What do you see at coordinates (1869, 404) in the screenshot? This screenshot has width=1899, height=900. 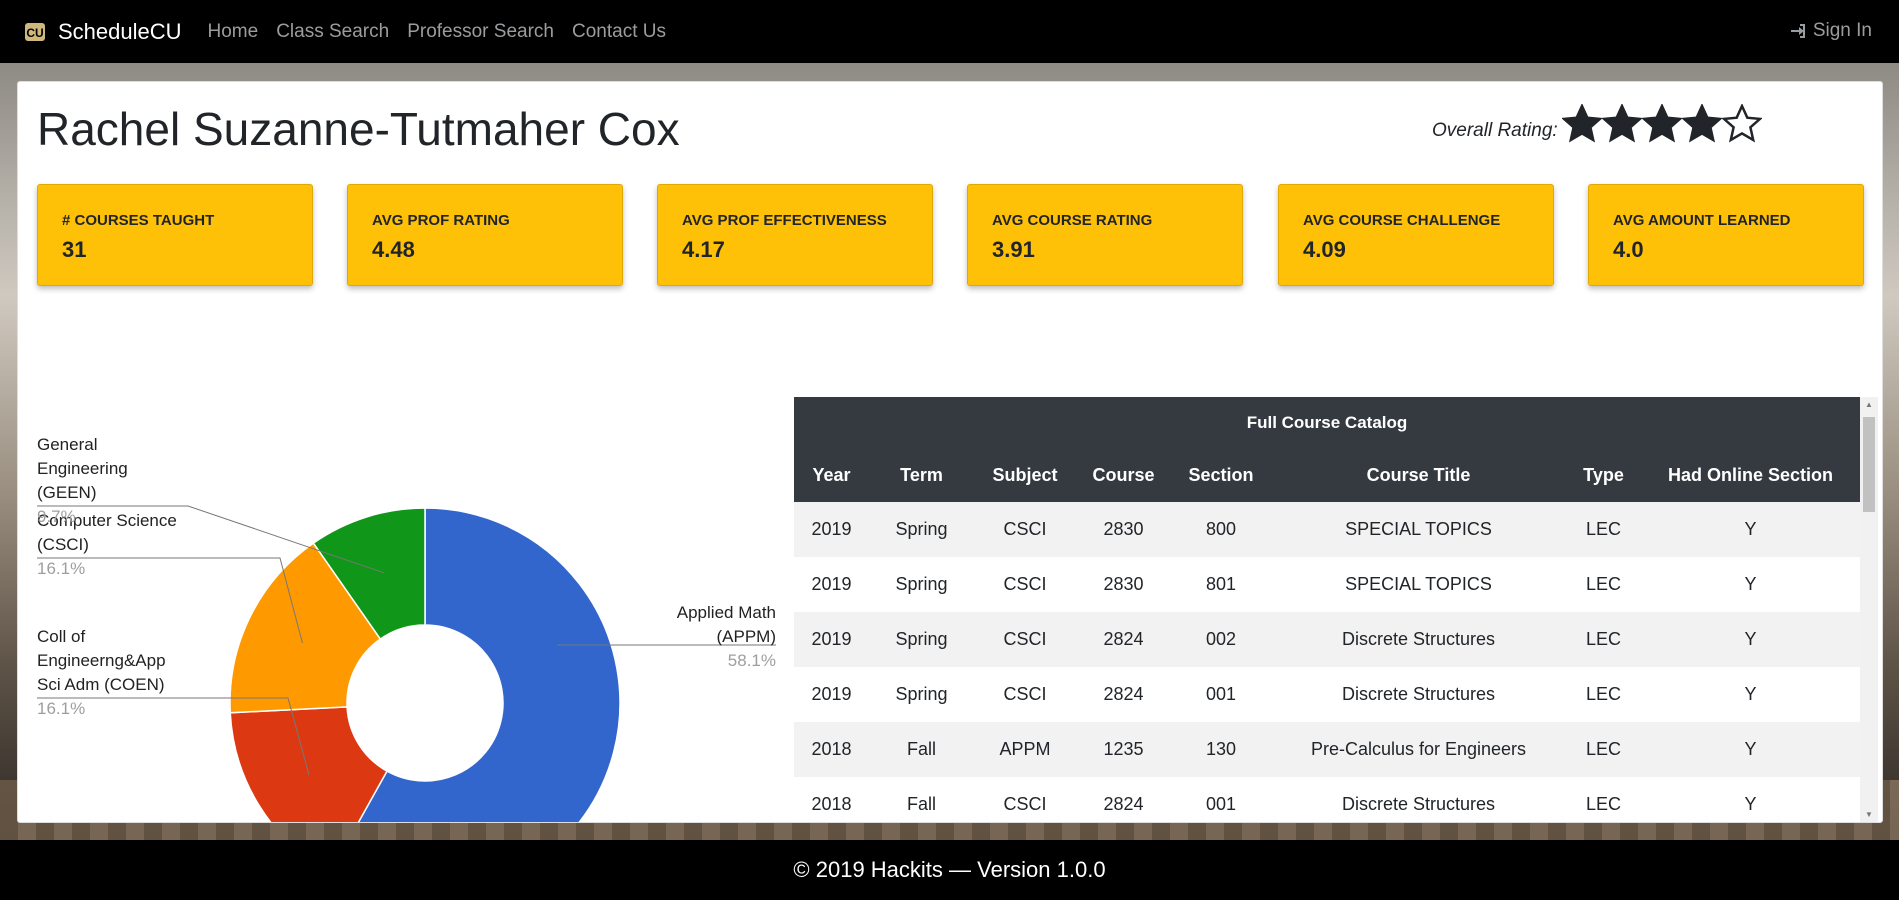 I see `scroll-up-arrow-icon: ▲` at bounding box center [1869, 404].